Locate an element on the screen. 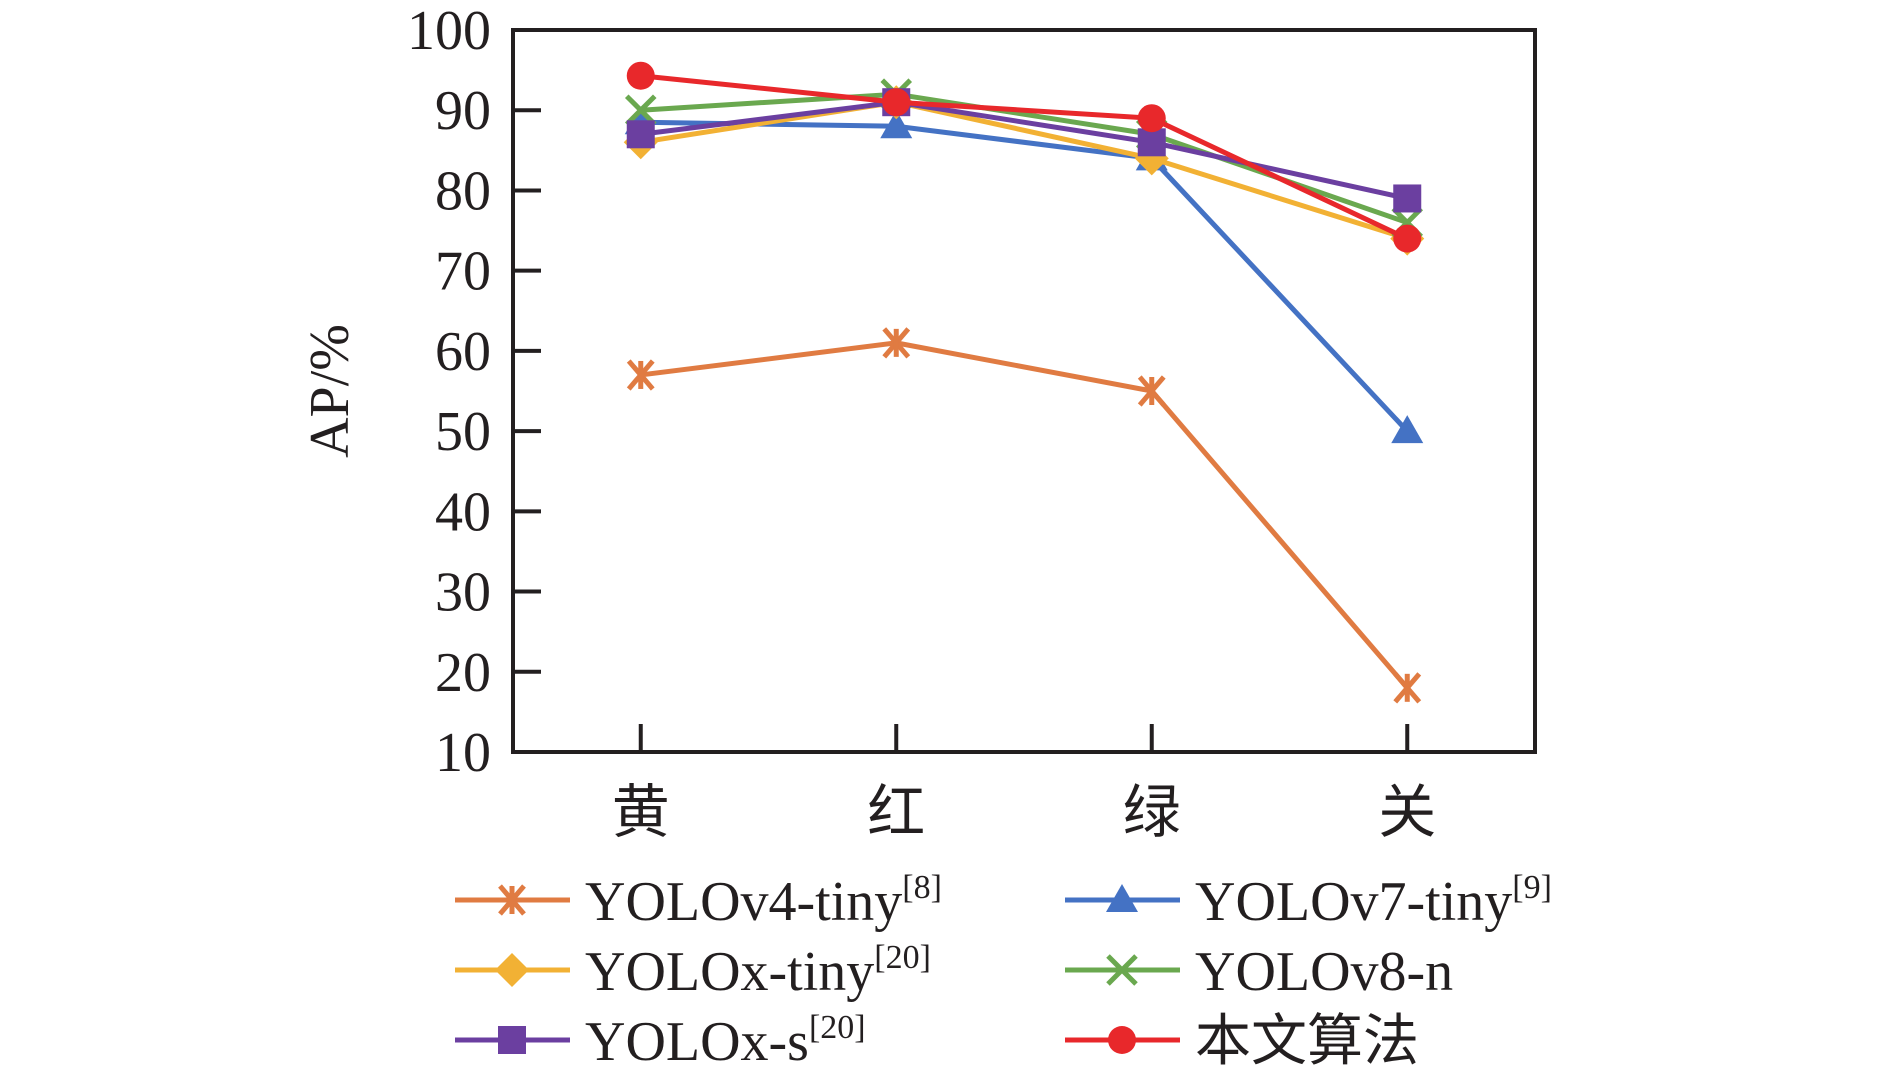 This screenshot has width=1890, height=1076. legend-item: YOLOv7-tiny[9] is located at coordinates (1308, 901).